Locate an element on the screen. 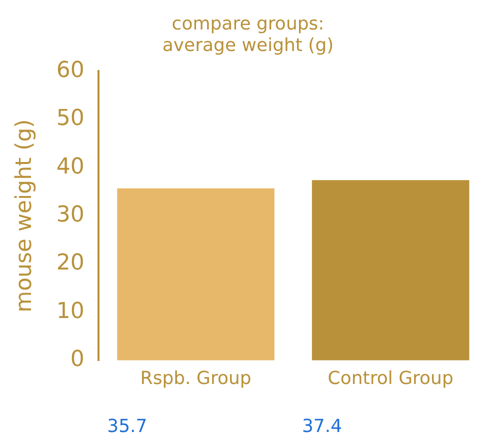 The height and width of the screenshot is (448, 500). chart-title: compare groups: average weight (g) is located at coordinates (248, 34).